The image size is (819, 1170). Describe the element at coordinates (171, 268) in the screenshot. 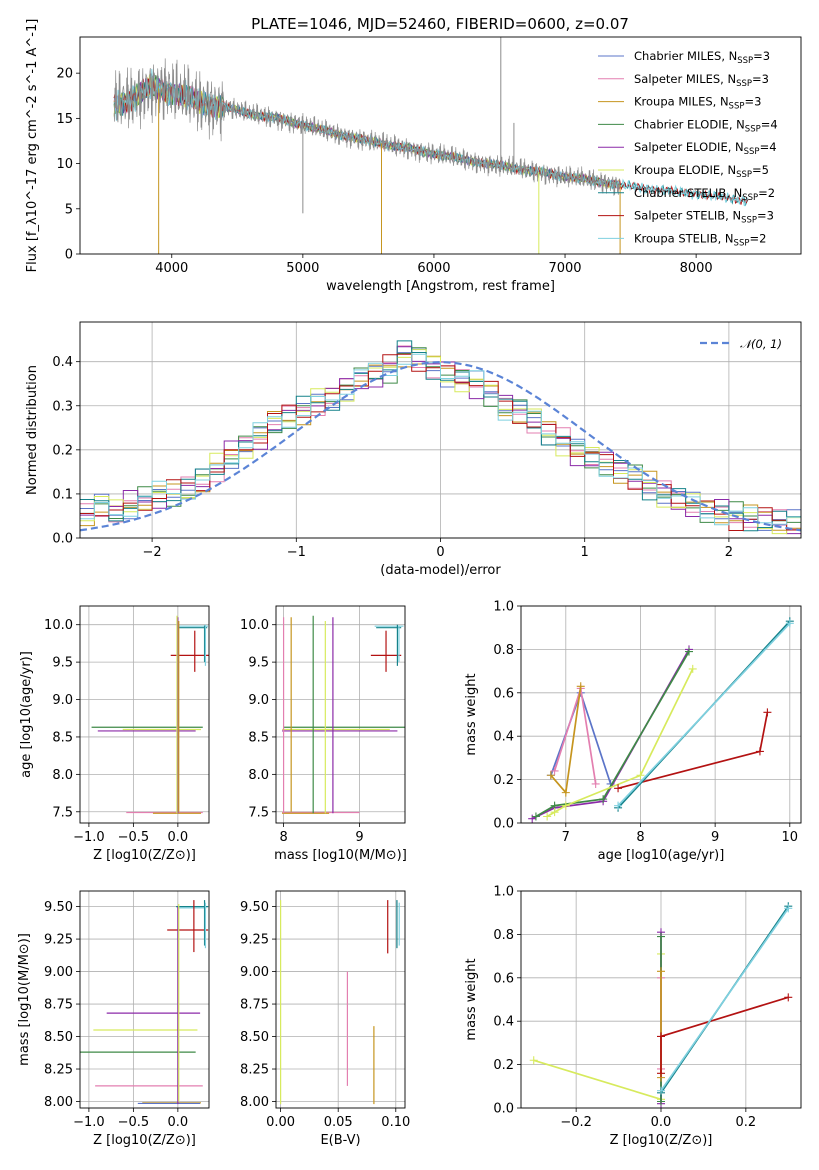

I see `x-tick-label: 4000` at that location.